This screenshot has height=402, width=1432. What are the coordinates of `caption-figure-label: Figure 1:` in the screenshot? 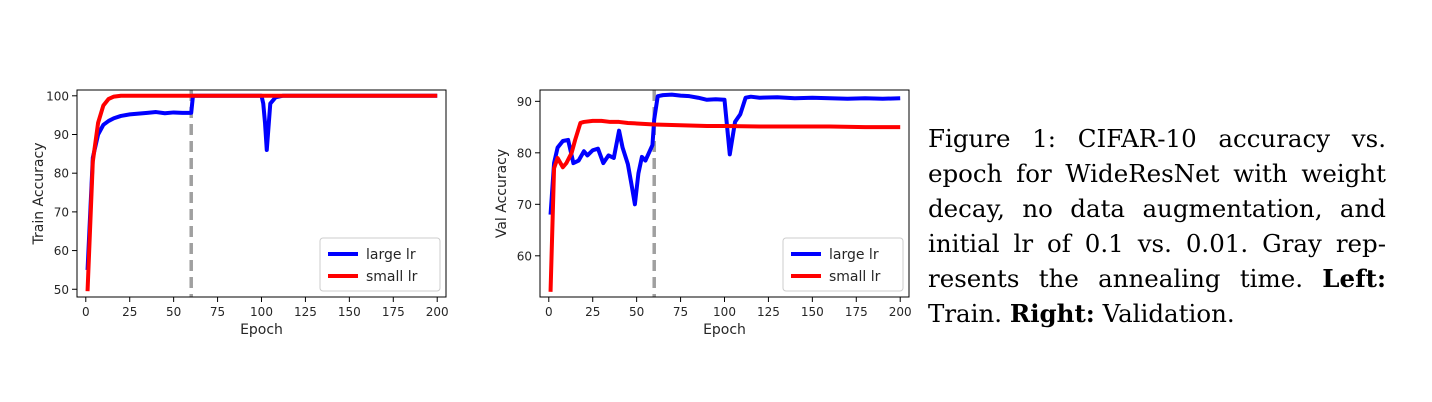 It's located at (992, 138).